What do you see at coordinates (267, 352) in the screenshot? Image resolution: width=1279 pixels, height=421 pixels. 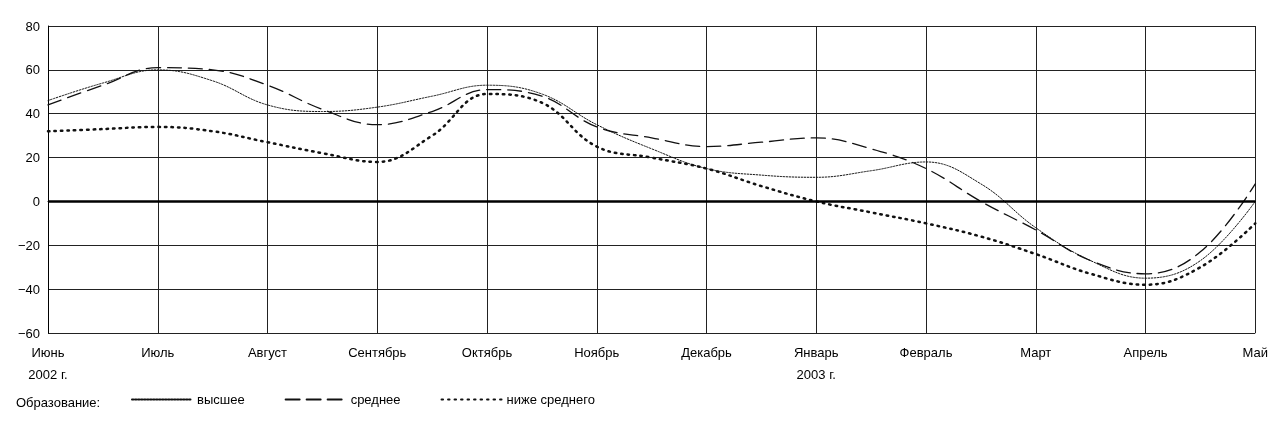 I see `x-tick-label: Август` at bounding box center [267, 352].